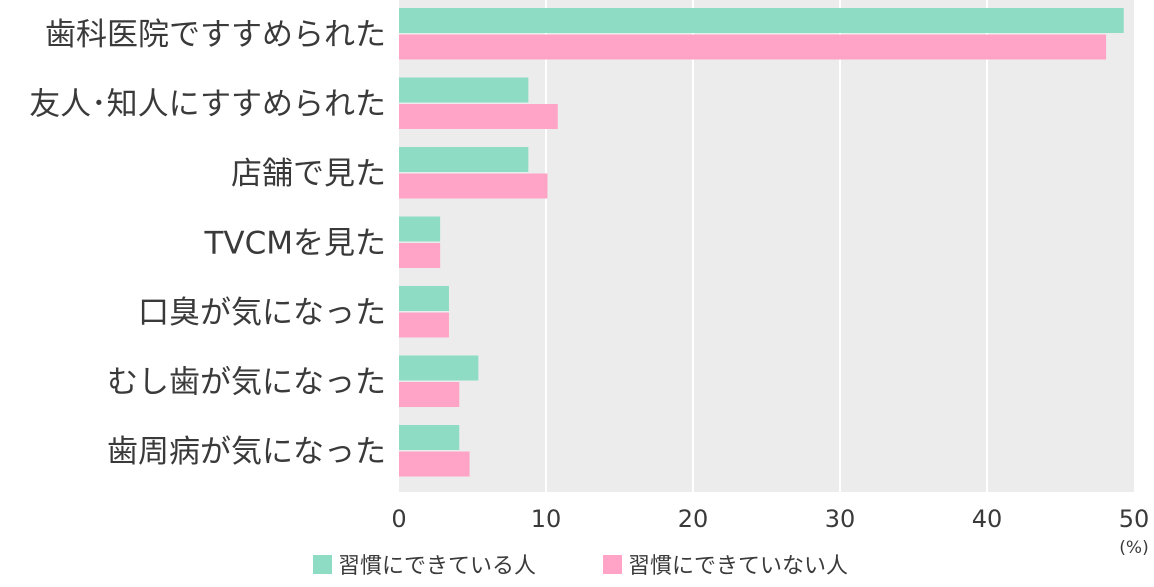 The width and height of the screenshot is (1154, 587). What do you see at coordinates (398, 519) in the screenshot?
I see `x-tick-label: 0` at bounding box center [398, 519].